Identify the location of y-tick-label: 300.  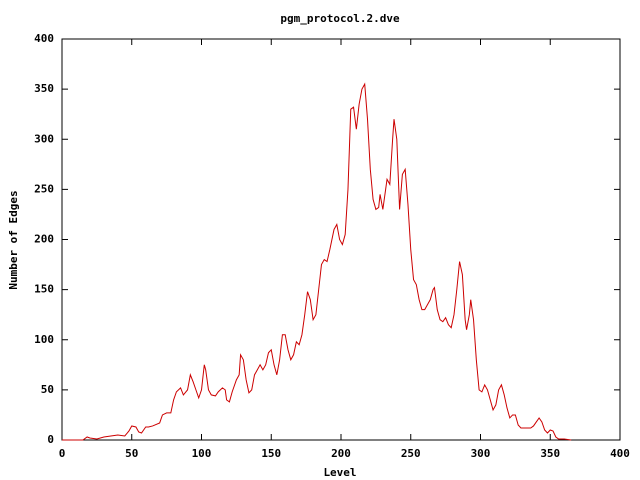
(44, 138).